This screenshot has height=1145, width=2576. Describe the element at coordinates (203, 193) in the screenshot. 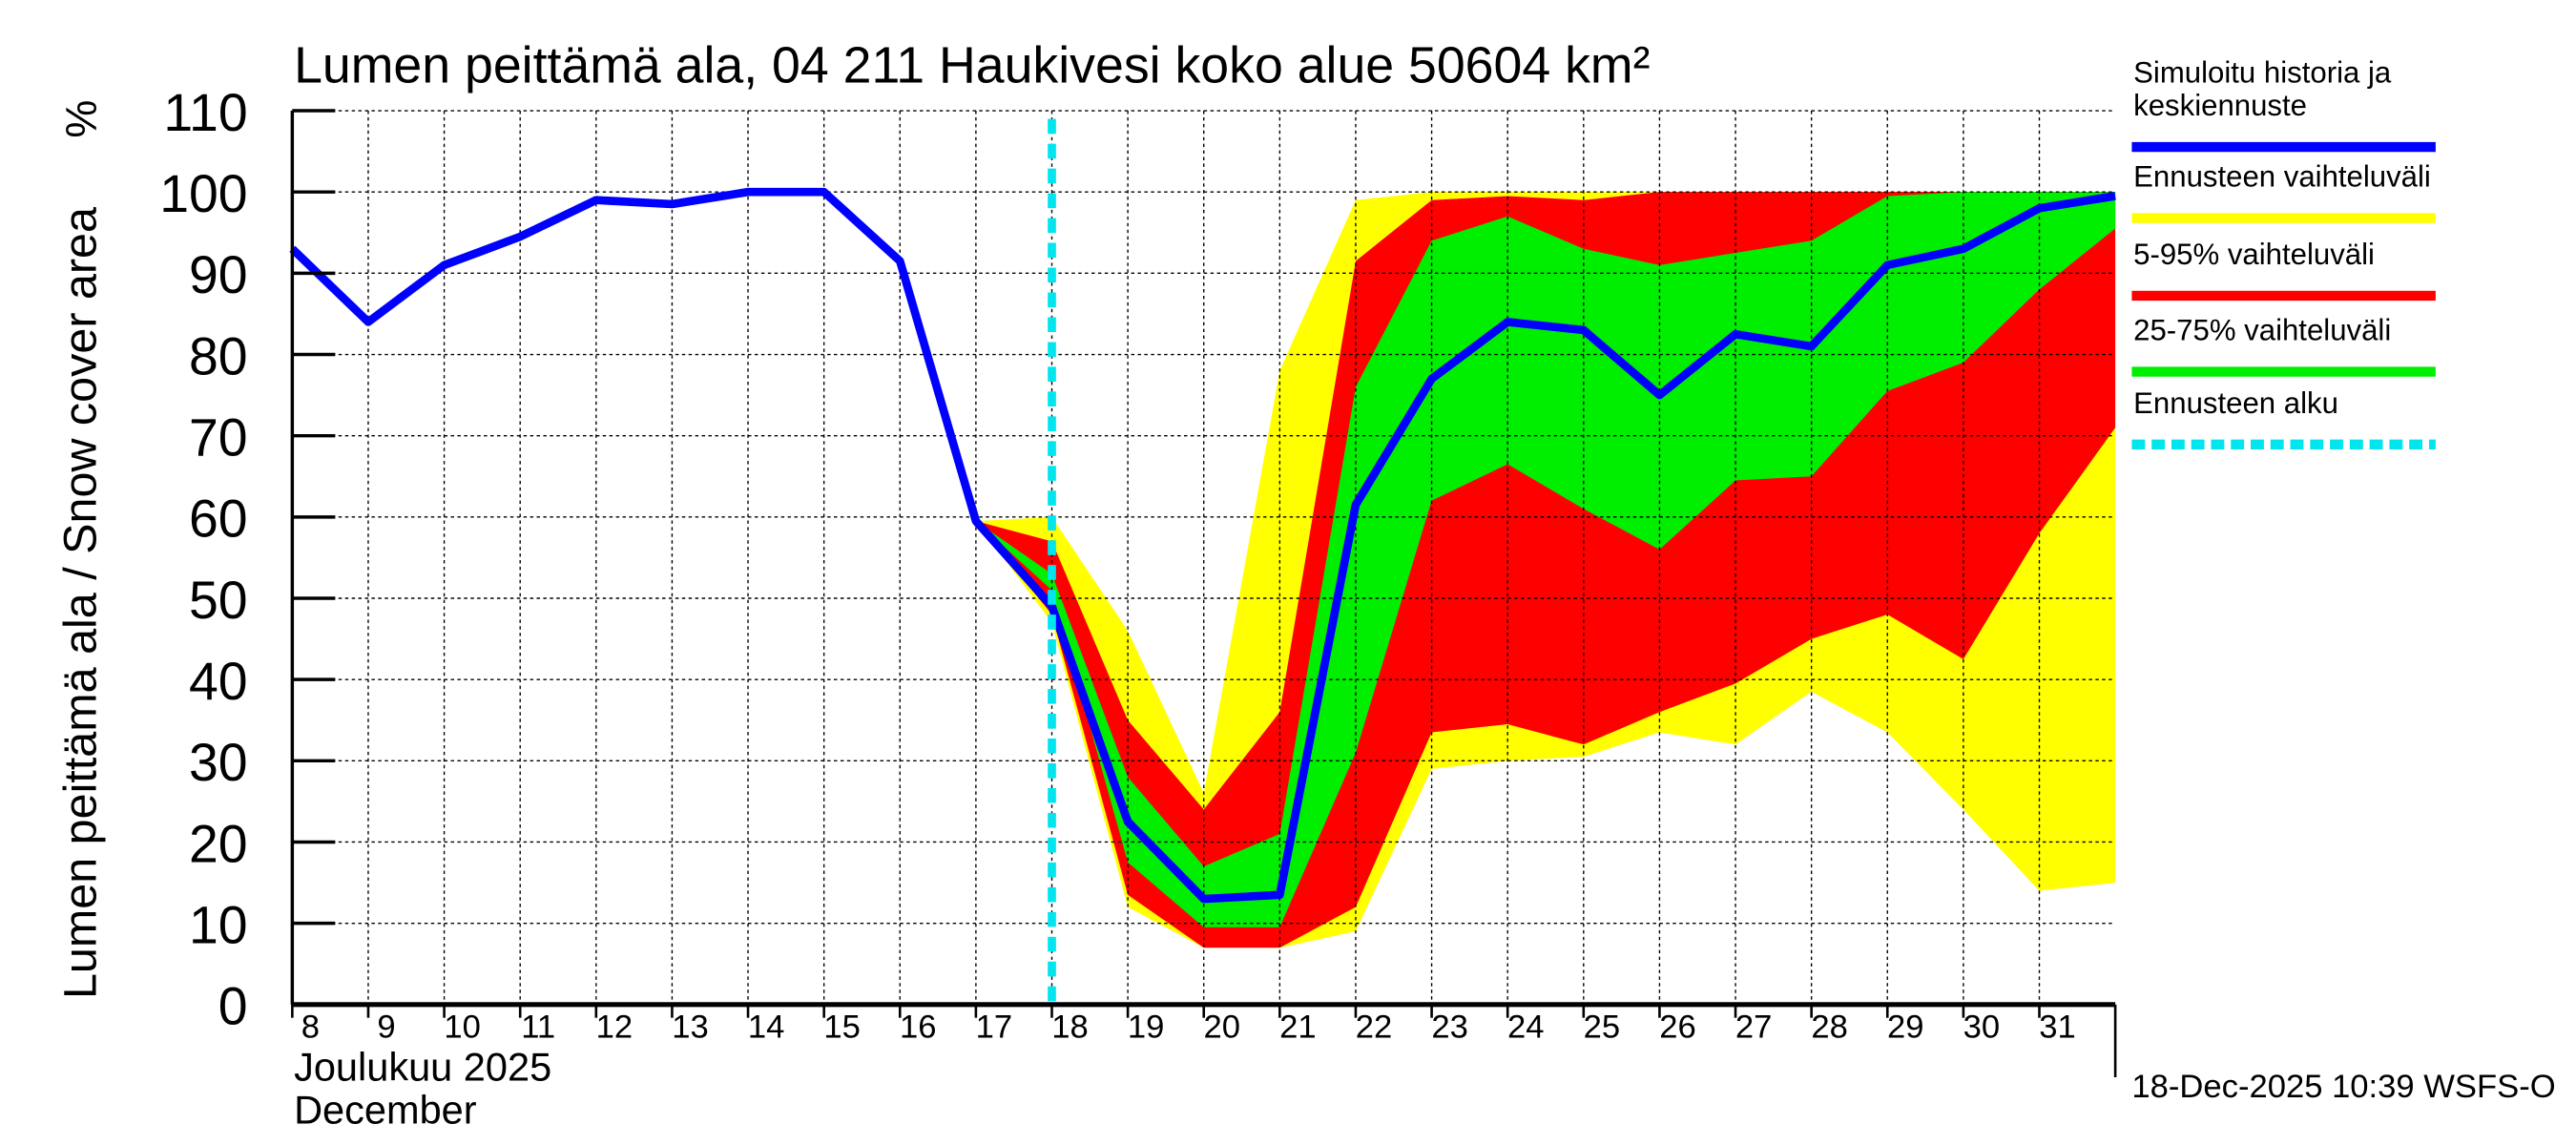

I see `y-tick-label: 100` at that location.